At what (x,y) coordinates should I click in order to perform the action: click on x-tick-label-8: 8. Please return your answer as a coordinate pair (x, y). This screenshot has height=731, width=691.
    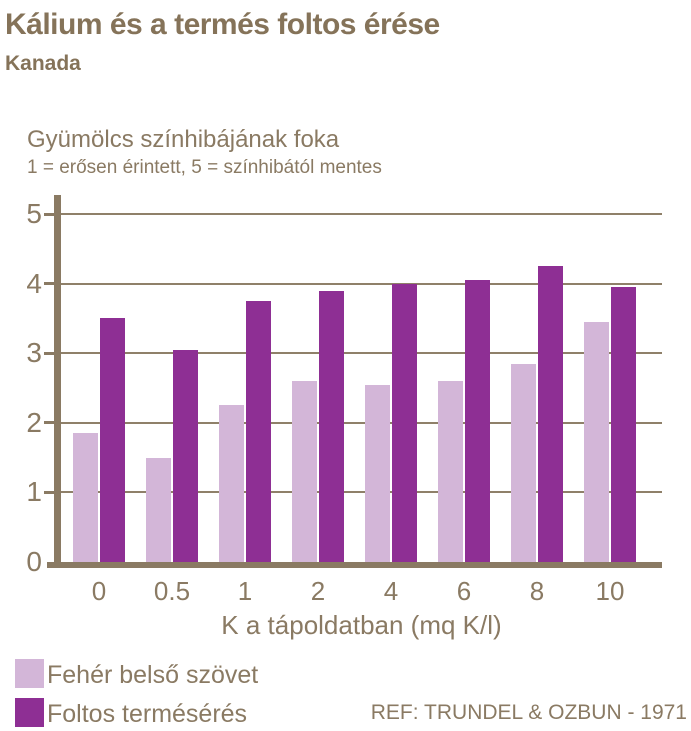
    Looking at the image, I should click on (537, 591).